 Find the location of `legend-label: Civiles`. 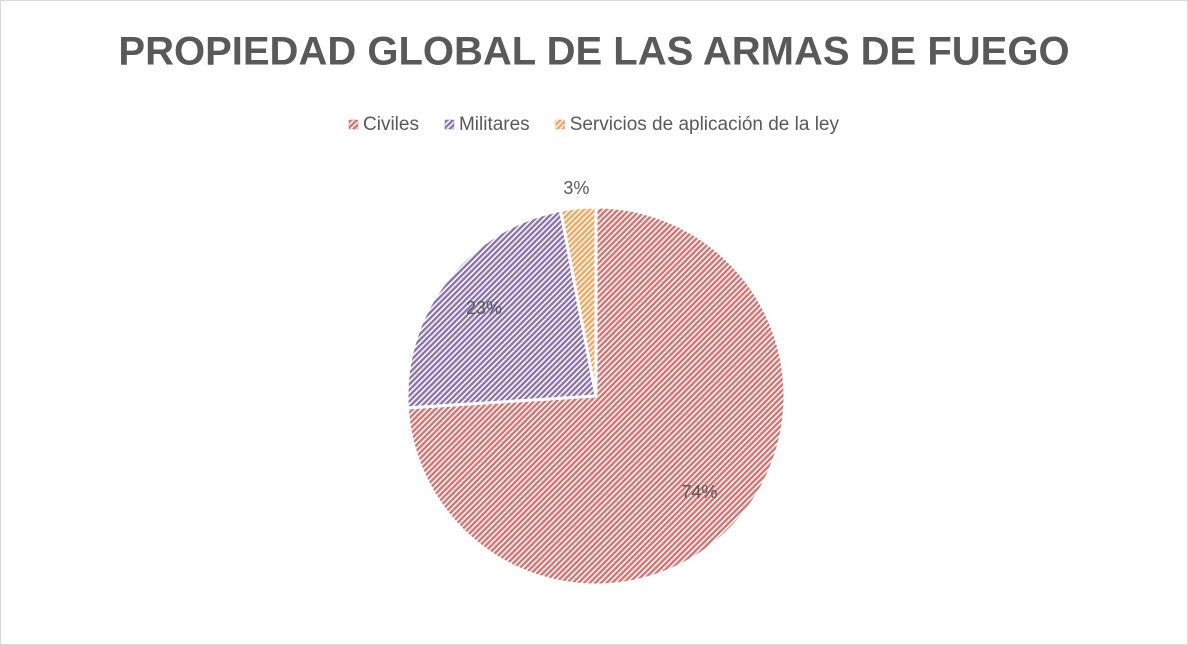

legend-label: Civiles is located at coordinates (391, 124).